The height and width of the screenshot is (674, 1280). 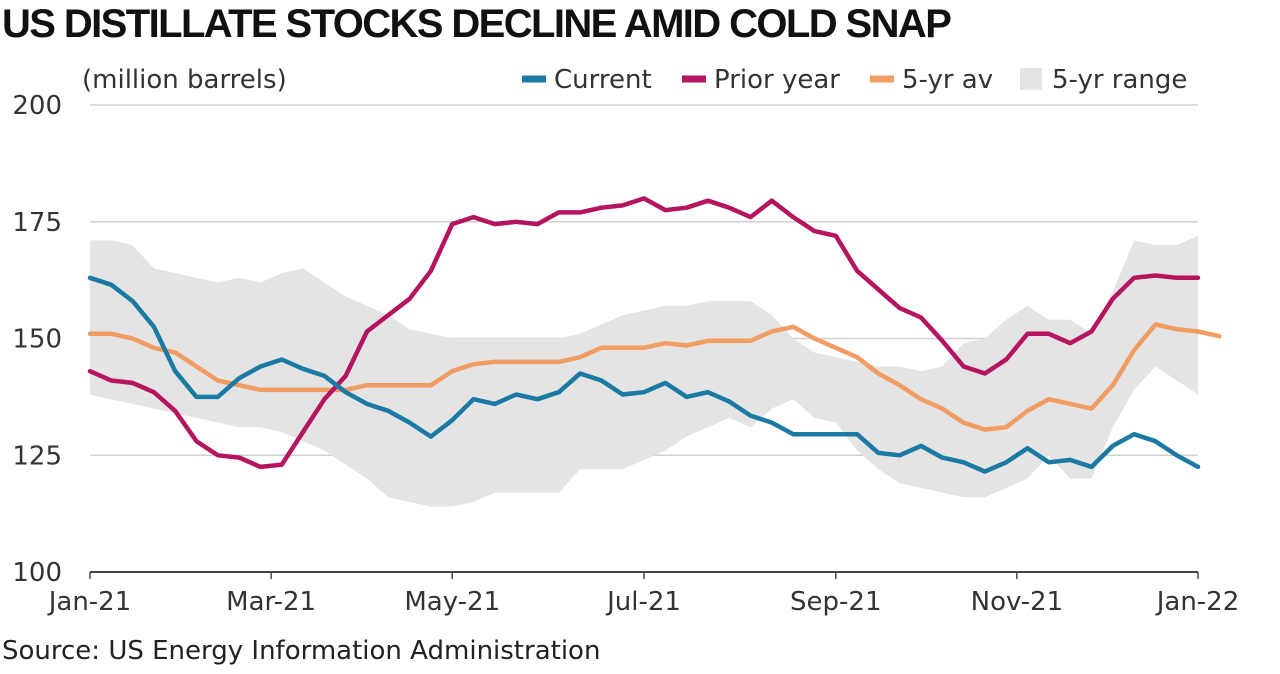 What do you see at coordinates (835, 602) in the screenshot?
I see `x-tick-label: Sep-21` at bounding box center [835, 602].